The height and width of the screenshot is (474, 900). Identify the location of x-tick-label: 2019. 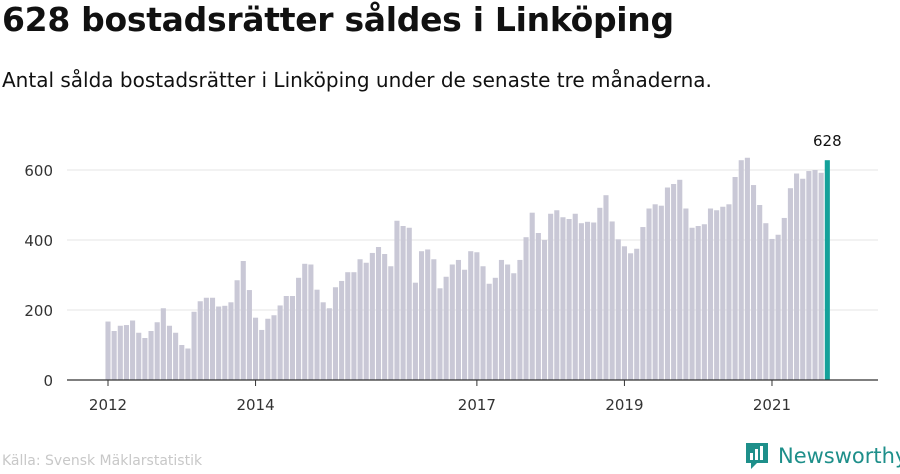
(624, 405).